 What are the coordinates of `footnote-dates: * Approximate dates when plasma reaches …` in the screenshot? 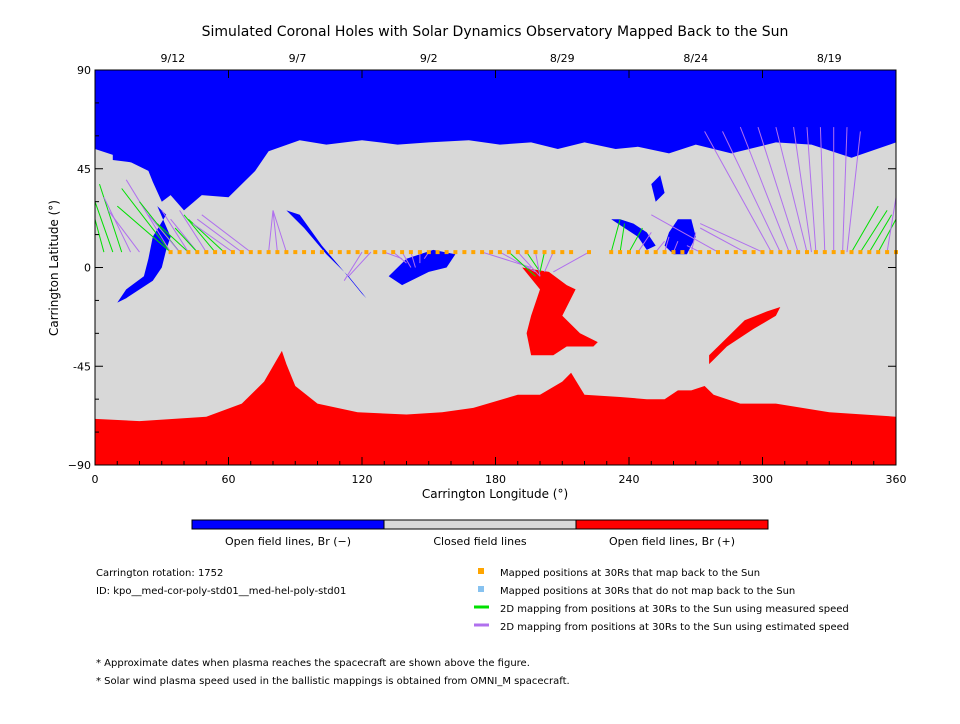 It's located at (313, 663).